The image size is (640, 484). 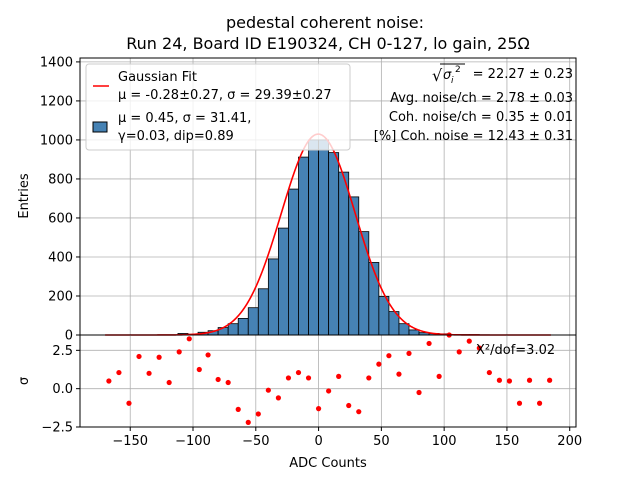 What do you see at coordinates (60, 218) in the screenshot?
I see `top-y-tick-label: 600` at bounding box center [60, 218].